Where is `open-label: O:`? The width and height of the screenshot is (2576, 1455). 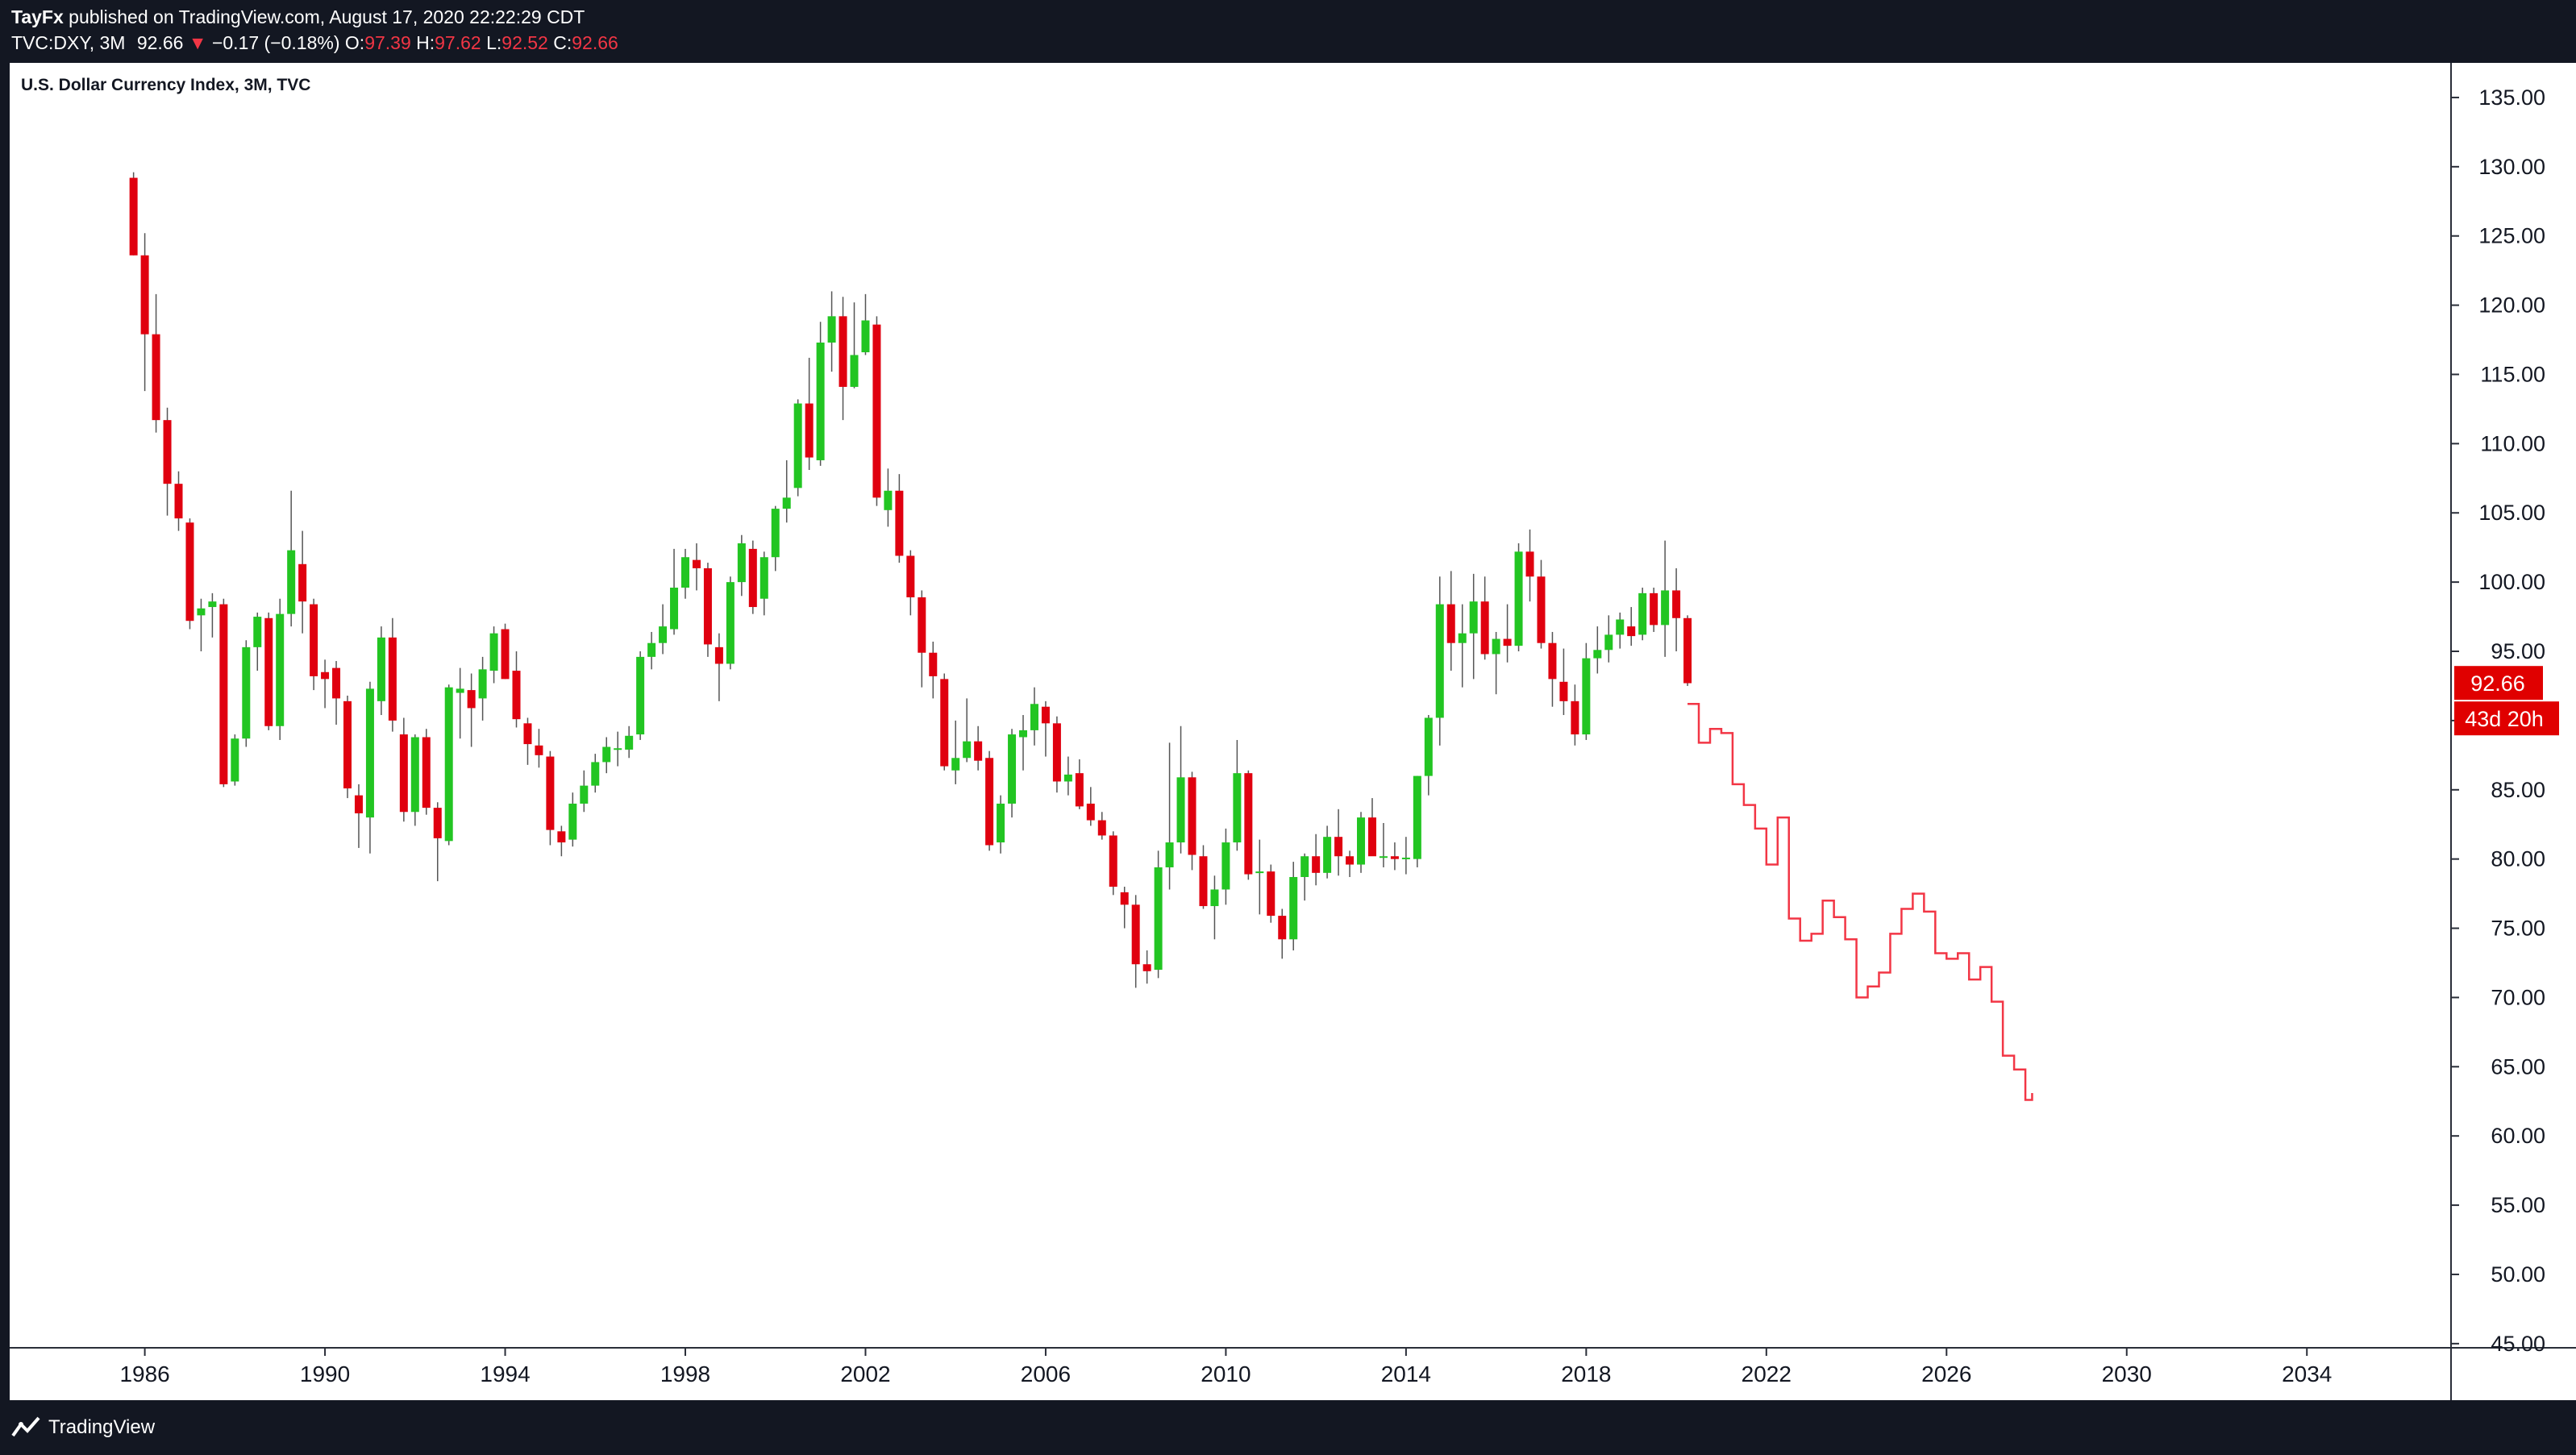 open-label: O: is located at coordinates (354, 42).